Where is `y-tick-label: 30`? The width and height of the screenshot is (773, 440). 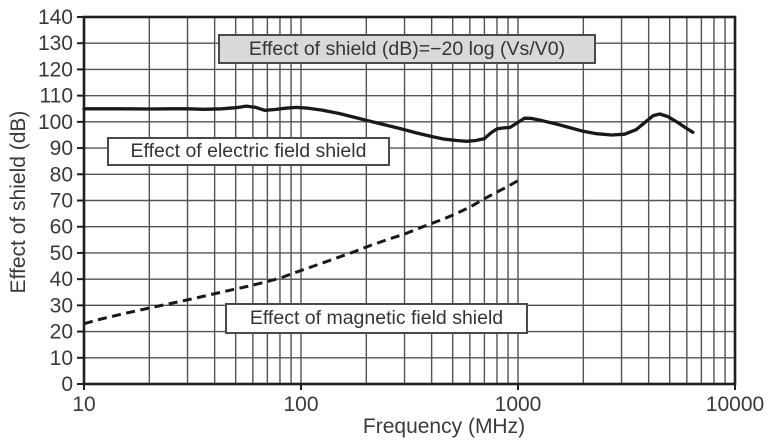 y-tick-label: 30 is located at coordinates (61, 305).